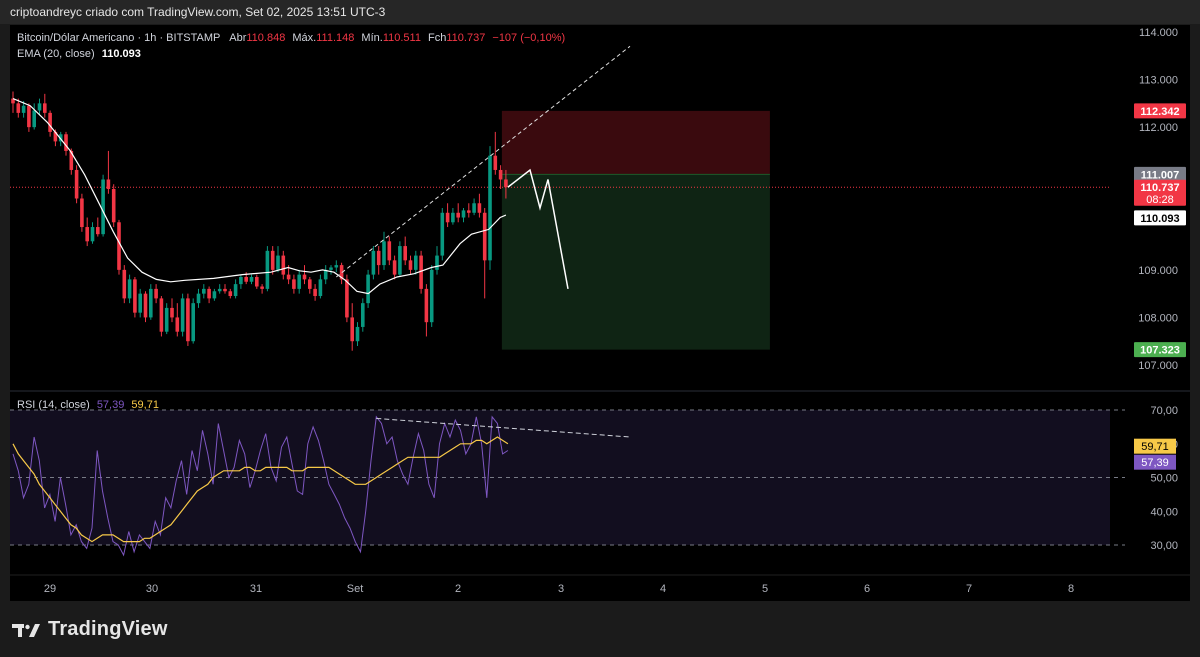 The image size is (1200, 657). I want to click on rsi-line, so click(260, 486).